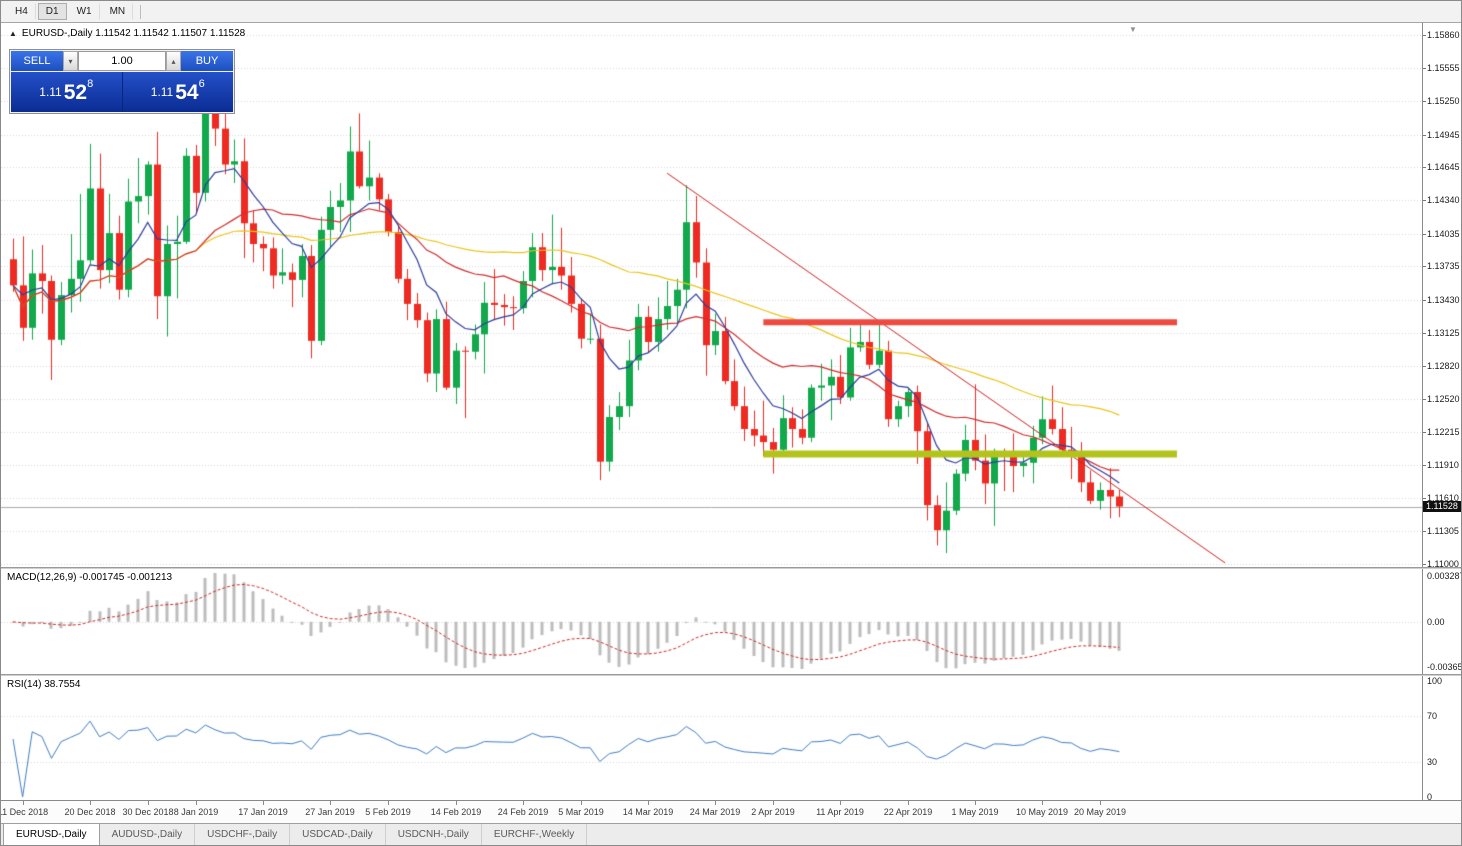 The height and width of the screenshot is (846, 1462). I want to click on buy-button: BUY, so click(207, 61).